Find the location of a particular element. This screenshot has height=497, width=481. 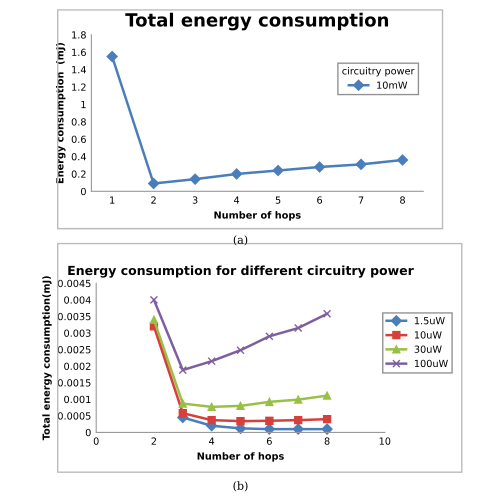

y-tick-label: 0.003 is located at coordinates (77, 333).